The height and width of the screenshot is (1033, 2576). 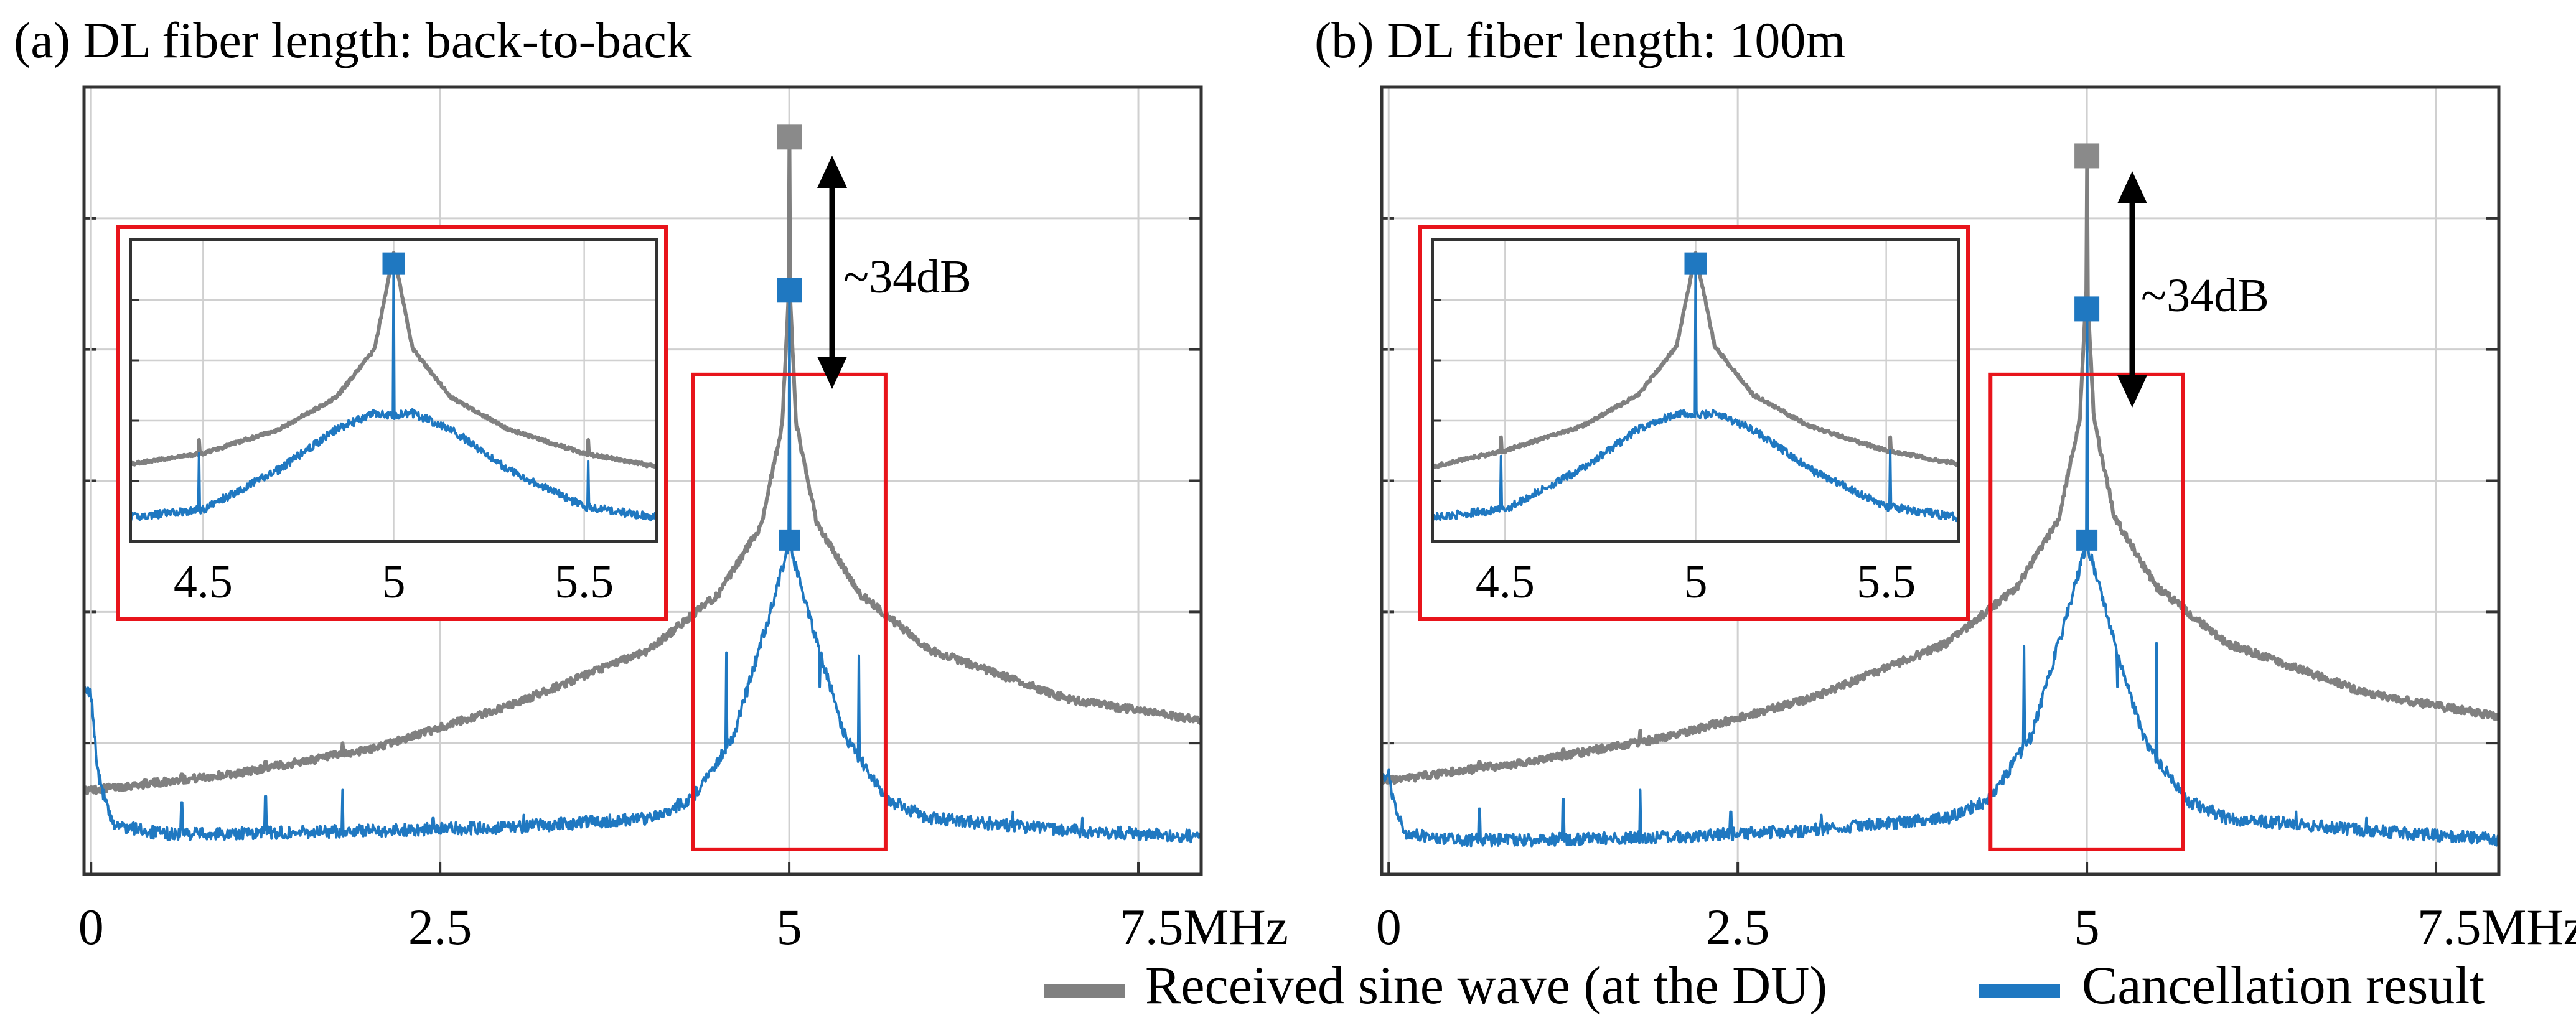 I want to click on legend-swatch-cancelled, so click(x=2019, y=991).